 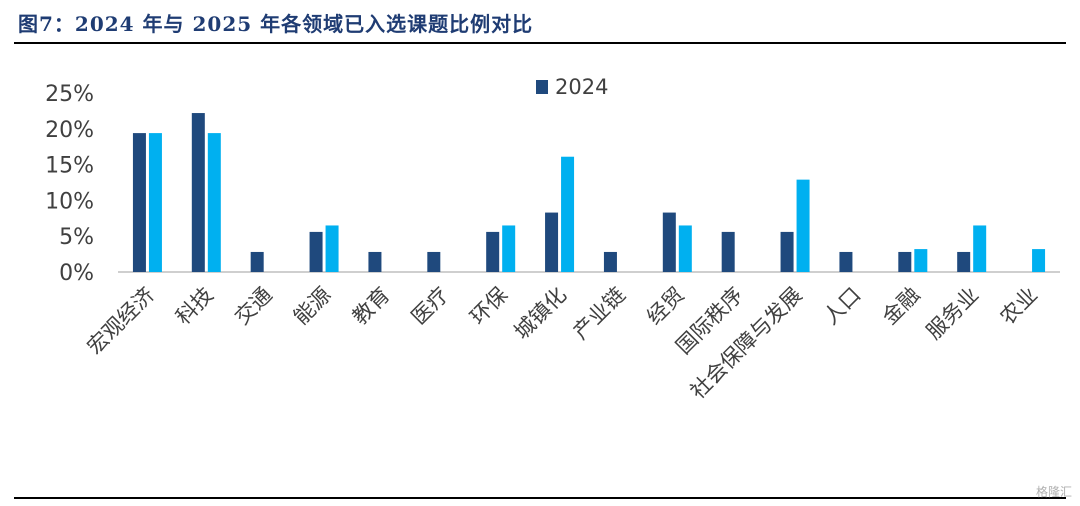 I want to click on y-axis-ticks: 0% 5% 10% 15% 20% 25%, so click(x=69, y=184).